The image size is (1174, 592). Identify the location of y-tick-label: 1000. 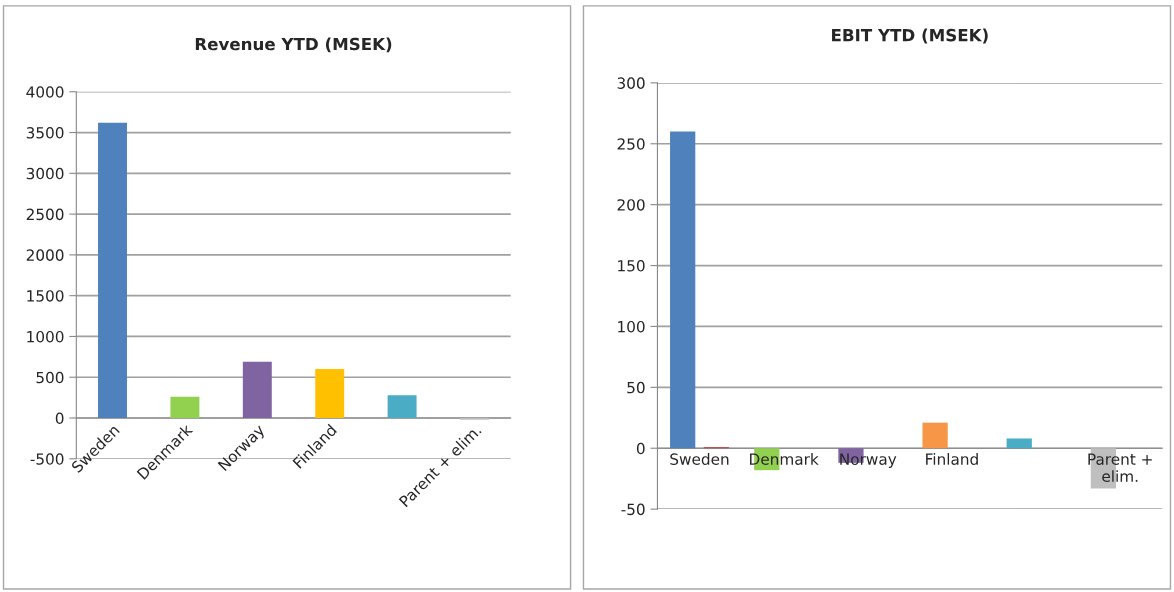
(45, 336).